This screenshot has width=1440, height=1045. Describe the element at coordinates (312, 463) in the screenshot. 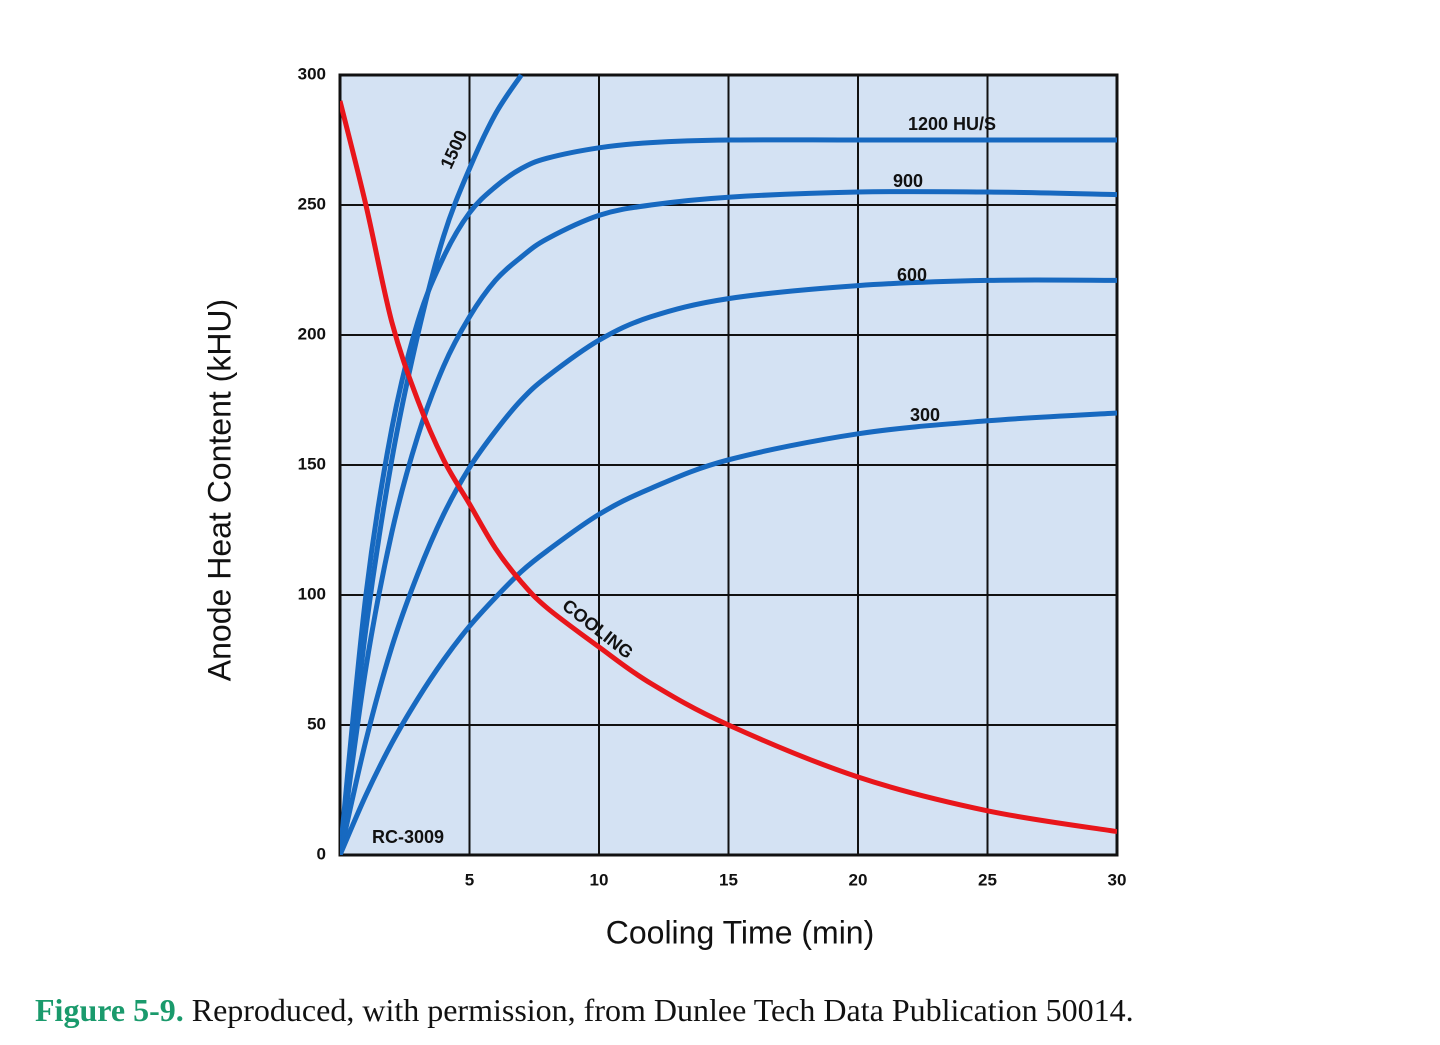

I see `y-tick-label: 150` at that location.